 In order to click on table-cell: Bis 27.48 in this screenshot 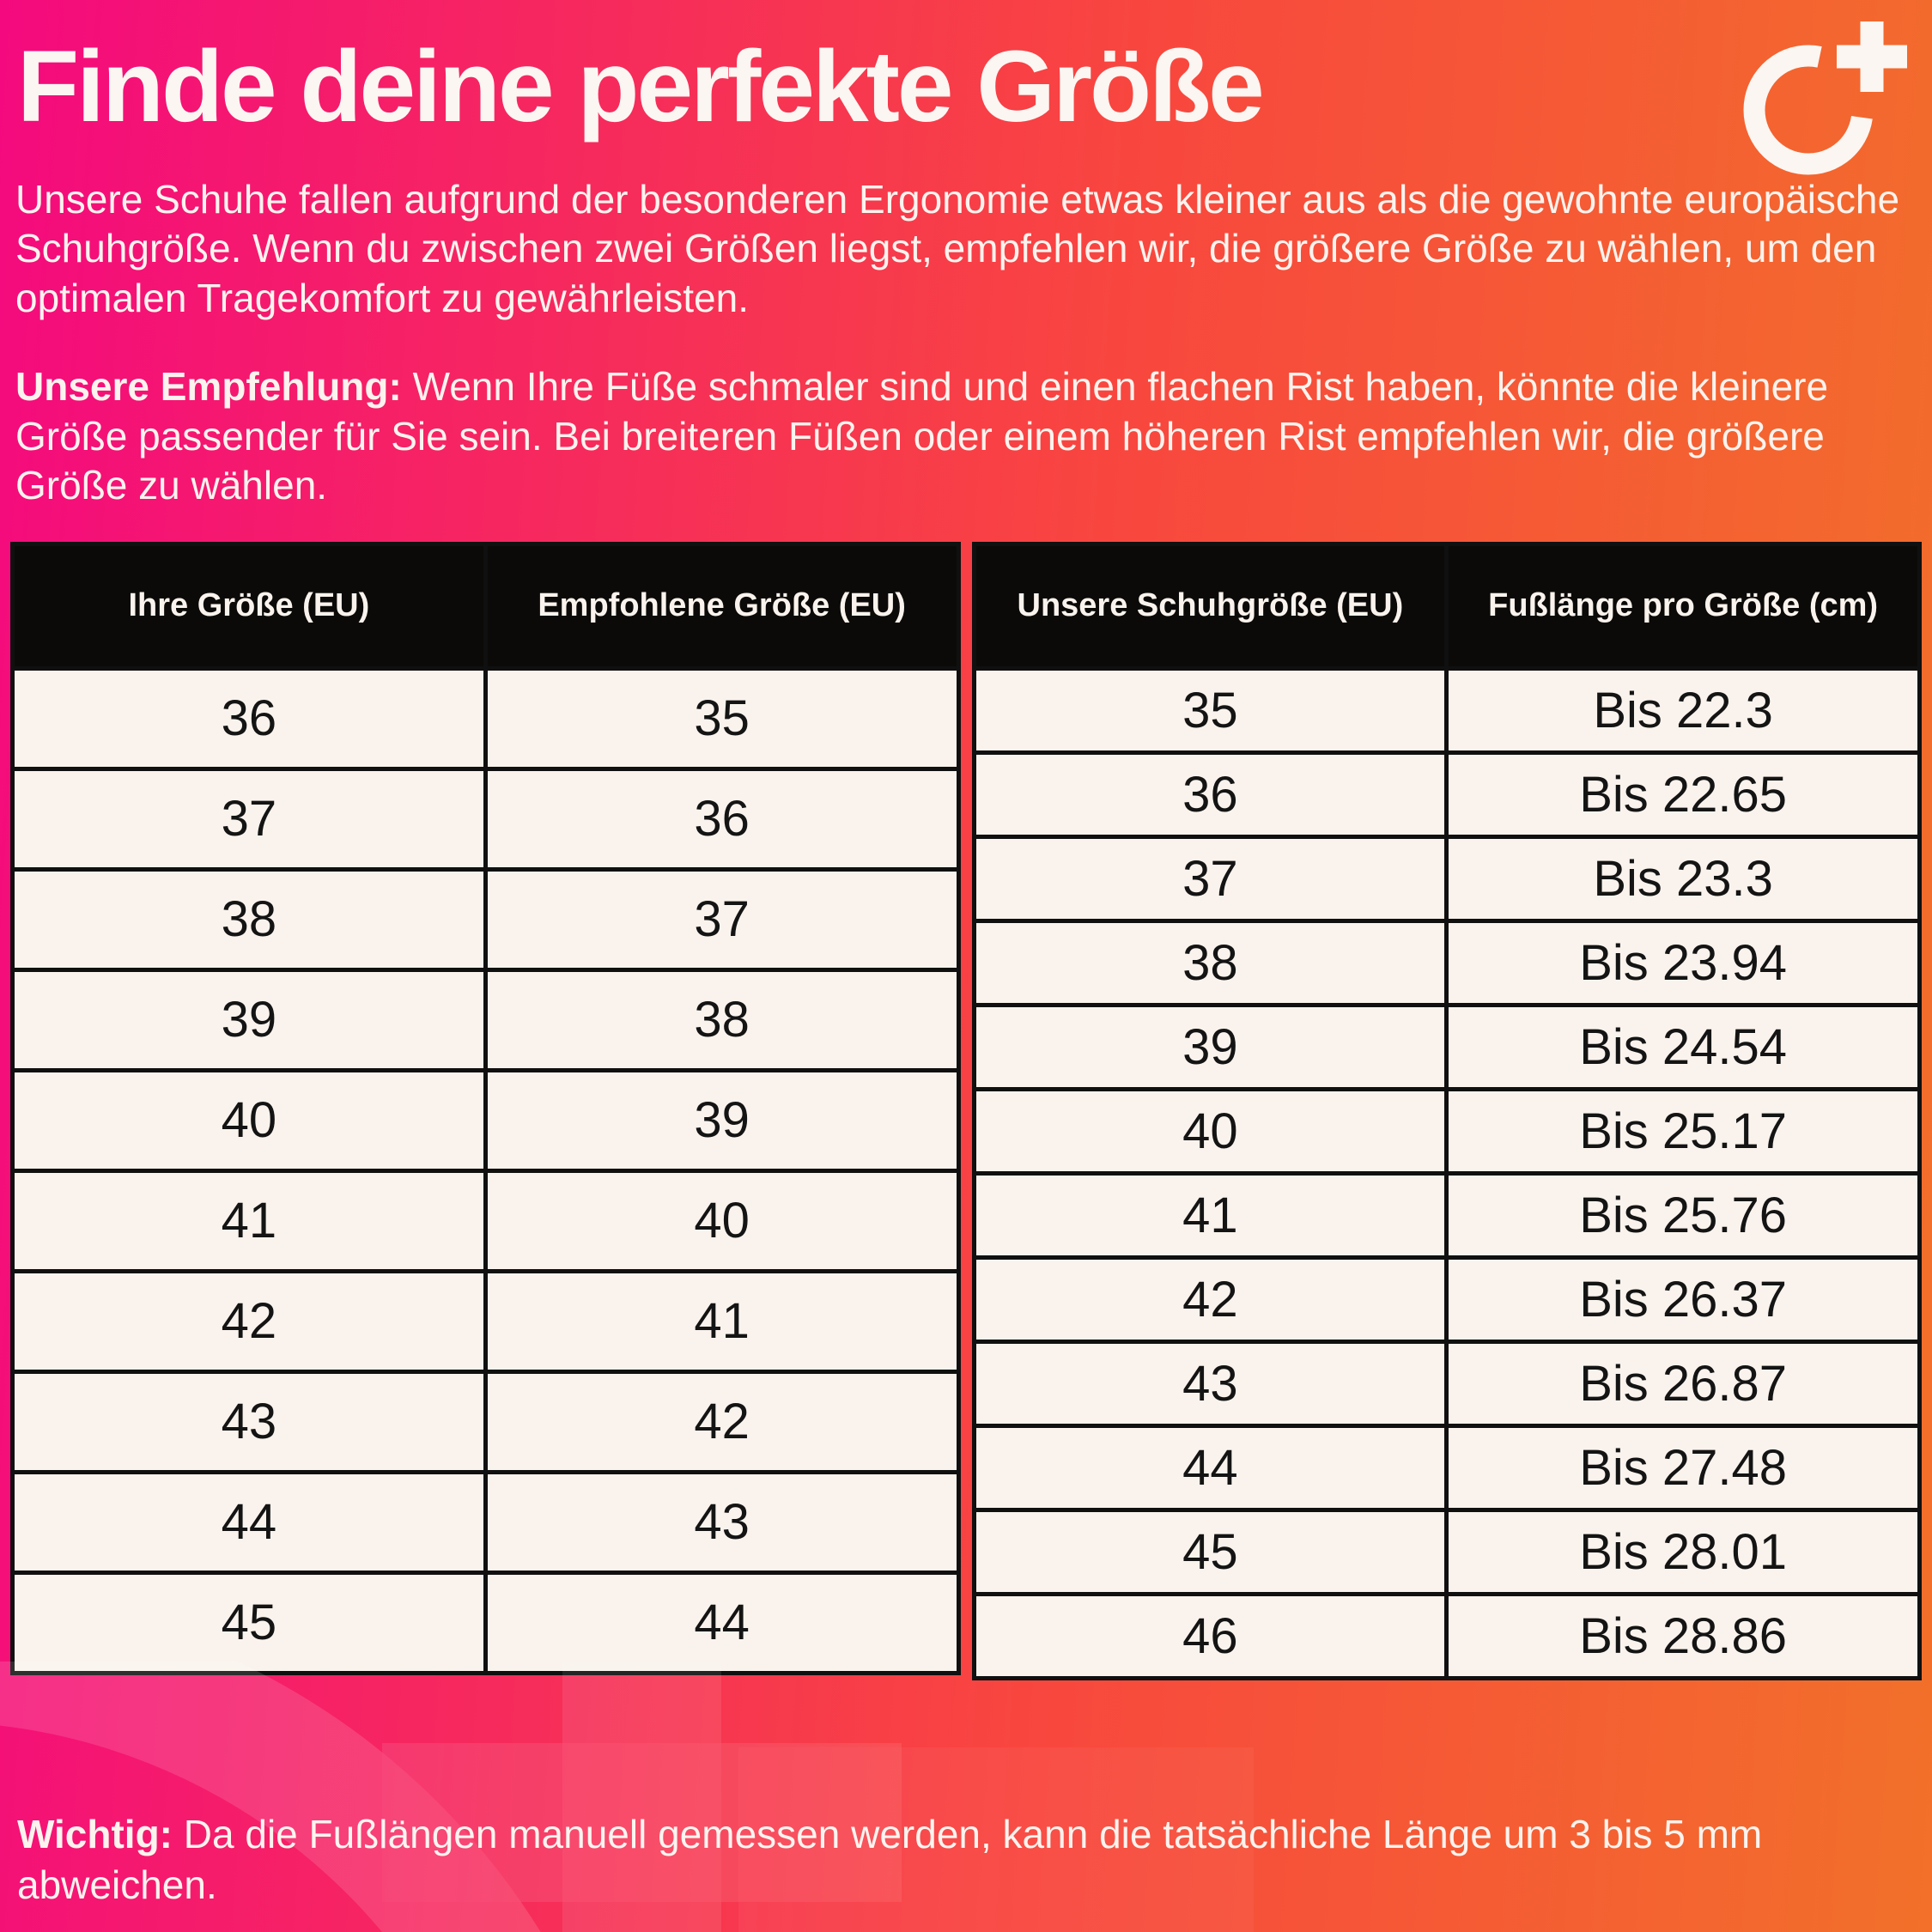, I will do `click(1683, 1467)`.